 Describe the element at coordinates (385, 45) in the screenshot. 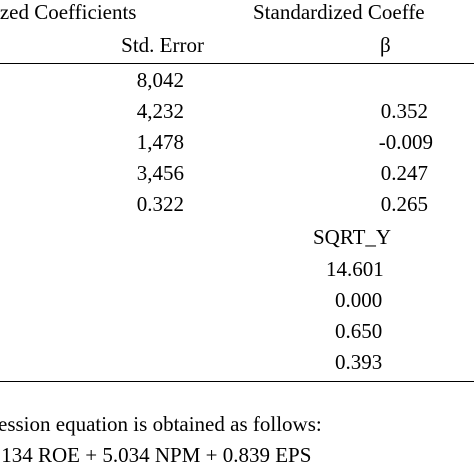

I see `beta-column-header: β` at that location.